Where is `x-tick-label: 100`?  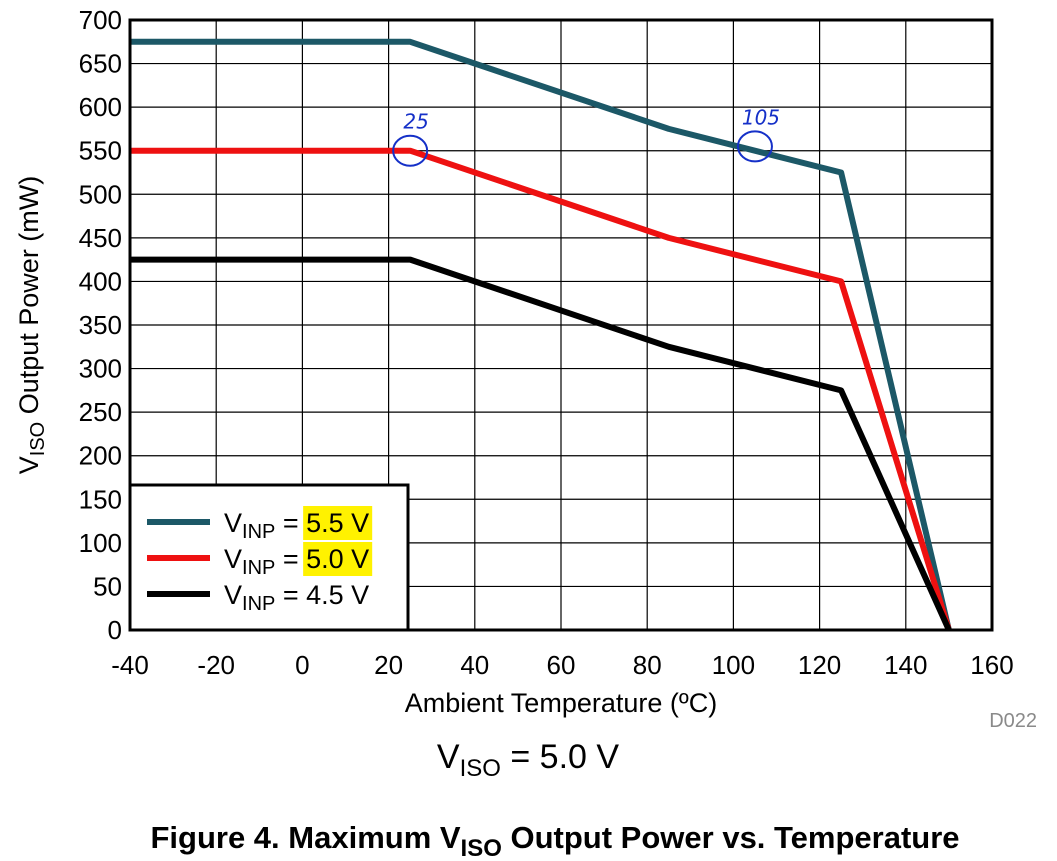 x-tick-label: 100 is located at coordinates (733, 665).